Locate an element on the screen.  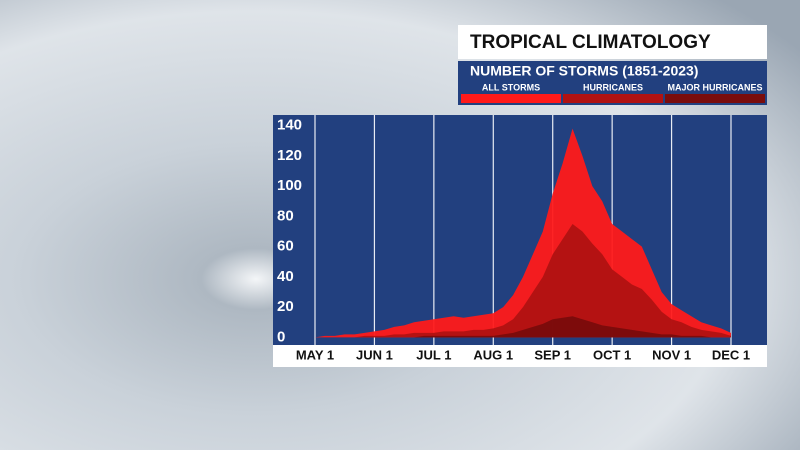
title-box is located at coordinates (612, 42).